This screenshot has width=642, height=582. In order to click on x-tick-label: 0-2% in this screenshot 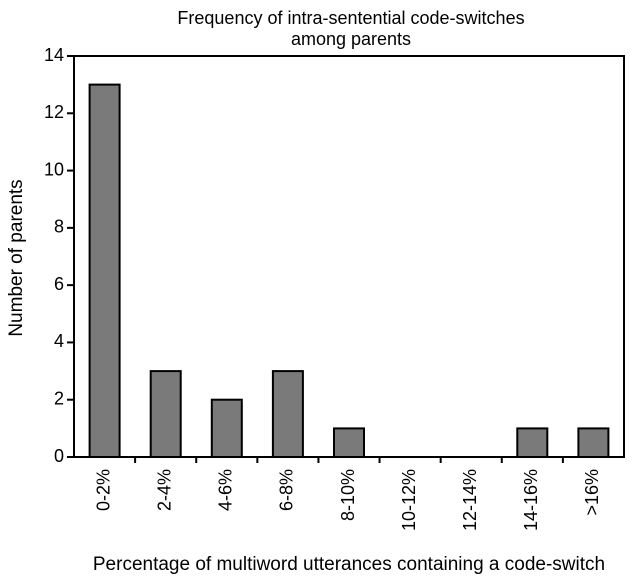, I will do `click(103, 490)`.